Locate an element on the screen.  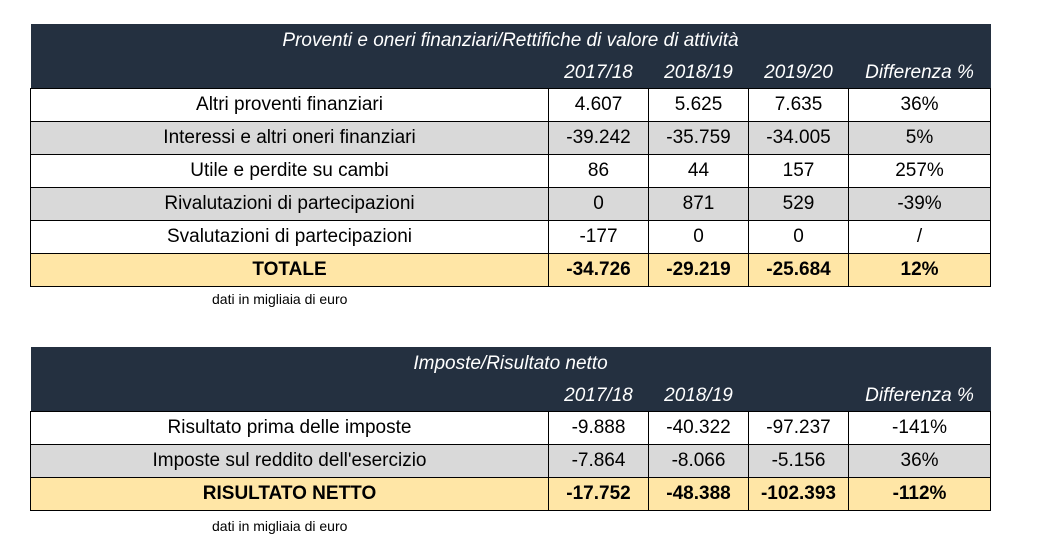
row-label: Rivalutazioni di partecipazioni is located at coordinates (289, 204).